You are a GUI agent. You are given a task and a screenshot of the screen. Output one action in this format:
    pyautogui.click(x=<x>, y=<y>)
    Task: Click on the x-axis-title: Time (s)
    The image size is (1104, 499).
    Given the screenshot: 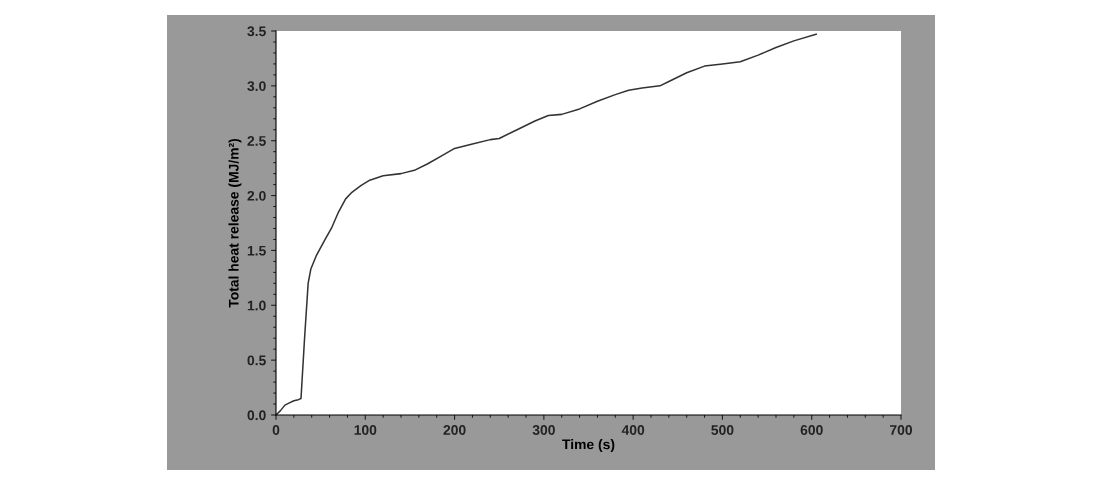 What is the action you would take?
    pyautogui.click(x=588, y=446)
    